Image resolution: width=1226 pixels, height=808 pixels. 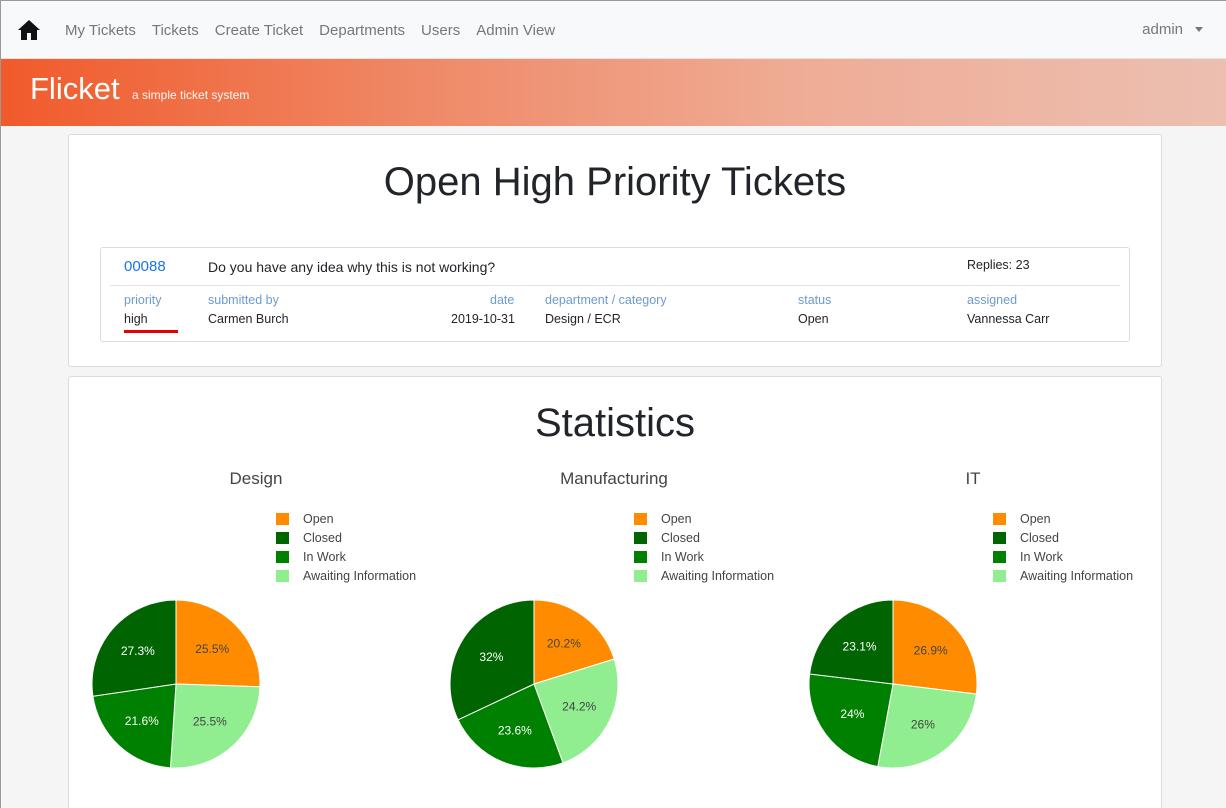 I want to click on pie-svg: 25.5% 25.5% 21.6% 27.3%, so click(x=176, y=684).